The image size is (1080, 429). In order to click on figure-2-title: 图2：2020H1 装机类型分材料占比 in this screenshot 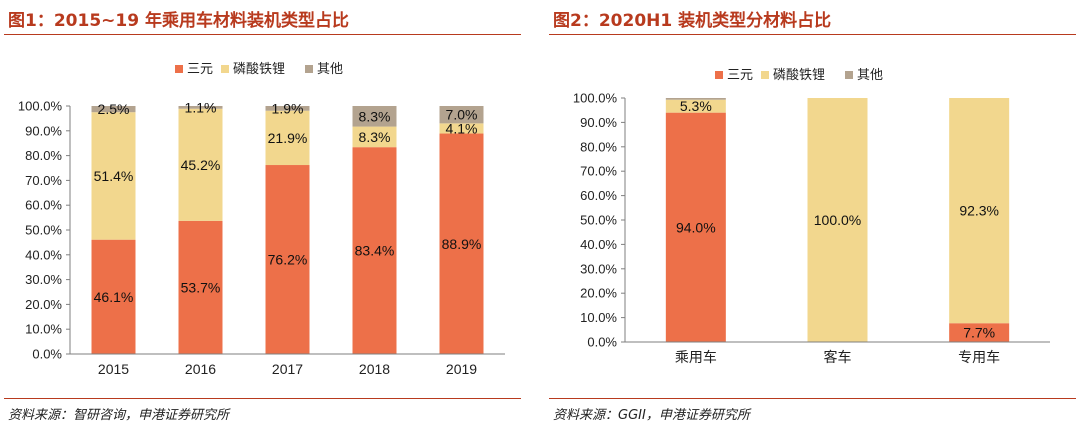, I will do `click(692, 21)`.